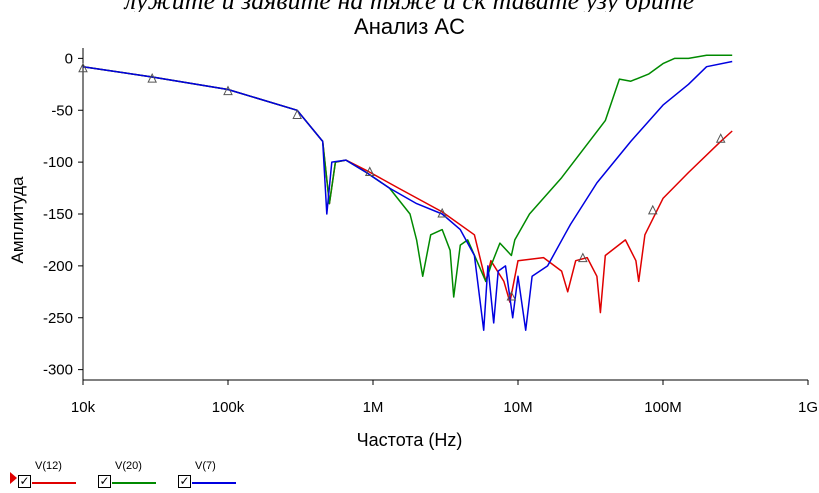 This screenshot has width=819, height=493. Describe the element at coordinates (128, 466) in the screenshot. I see `legend-label-v20: V(20)` at that location.